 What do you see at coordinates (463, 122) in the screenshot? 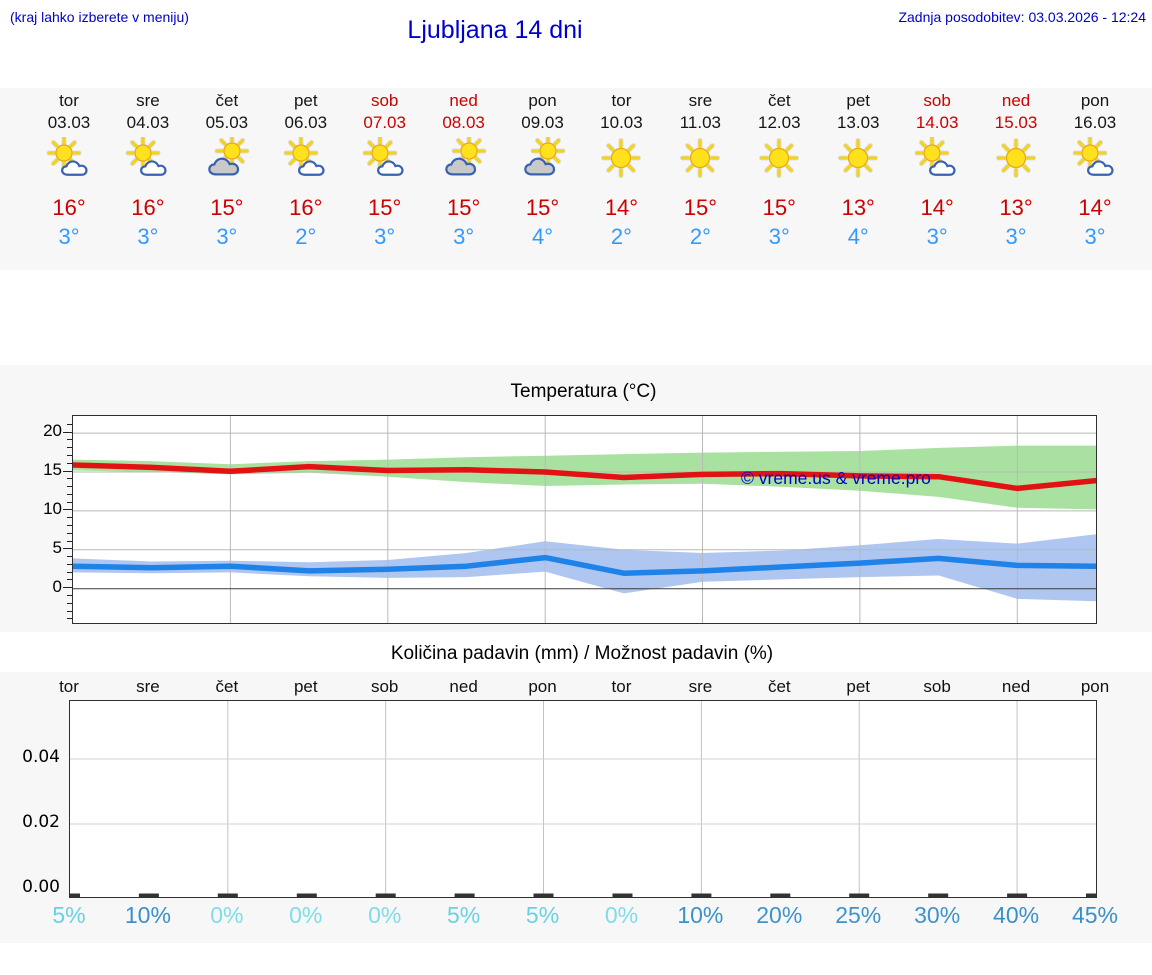
I see `day-date: 08.03` at bounding box center [463, 122].